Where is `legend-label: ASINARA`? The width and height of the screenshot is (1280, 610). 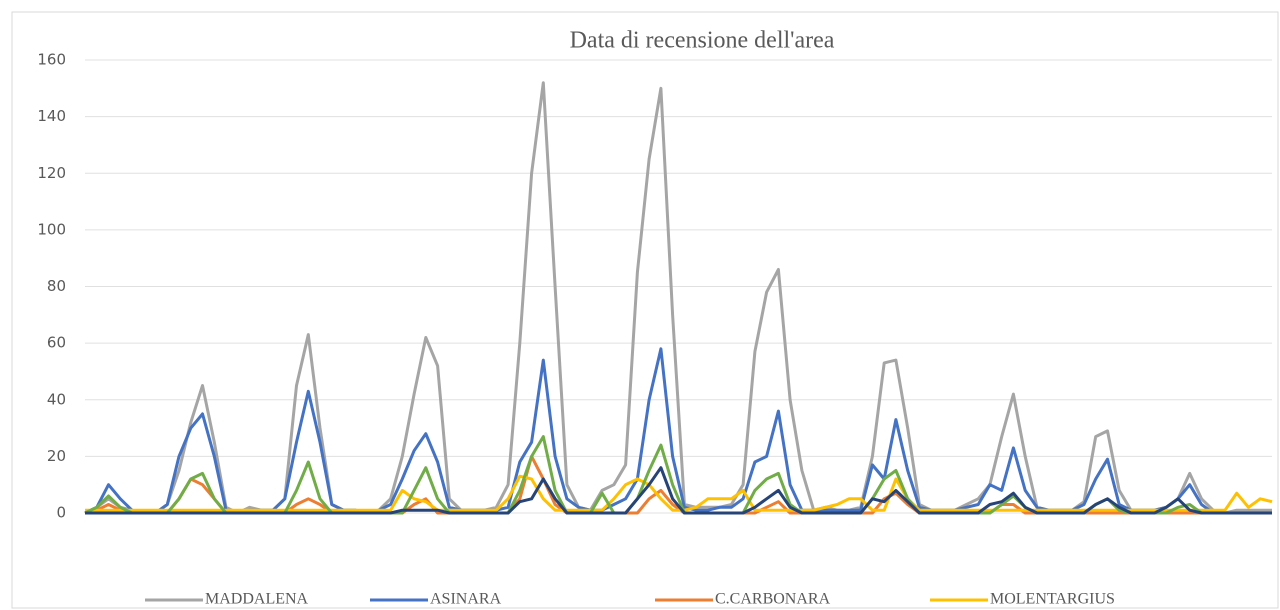
legend-label: ASINARA is located at coordinates (466, 599).